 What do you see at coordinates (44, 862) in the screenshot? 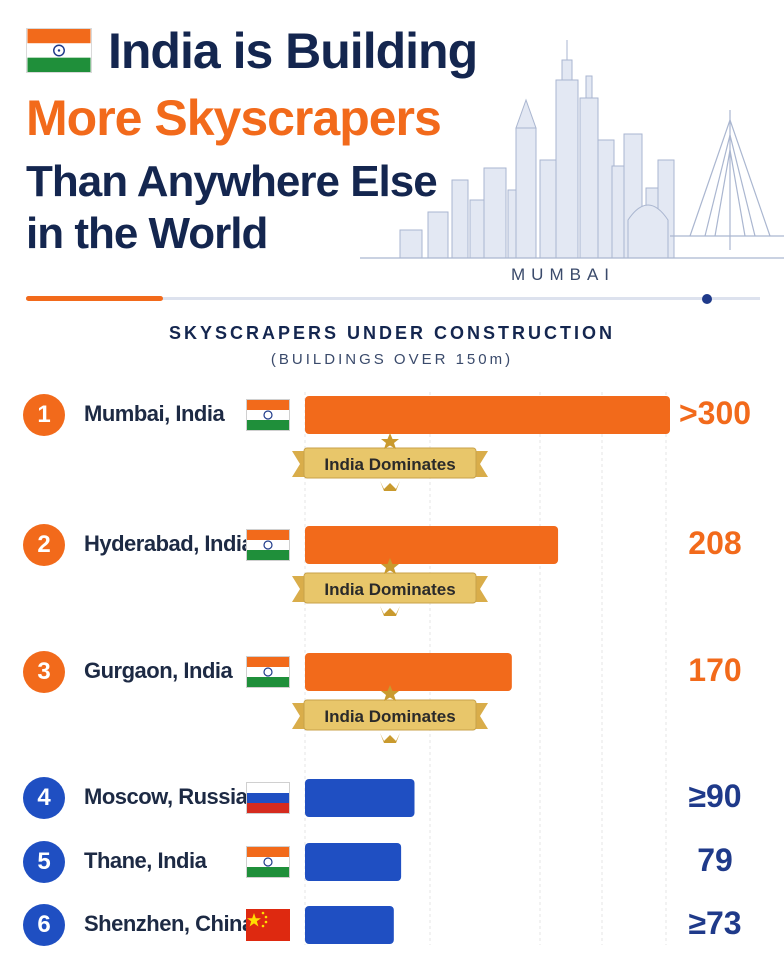
I see `rank-badge: 5` at bounding box center [44, 862].